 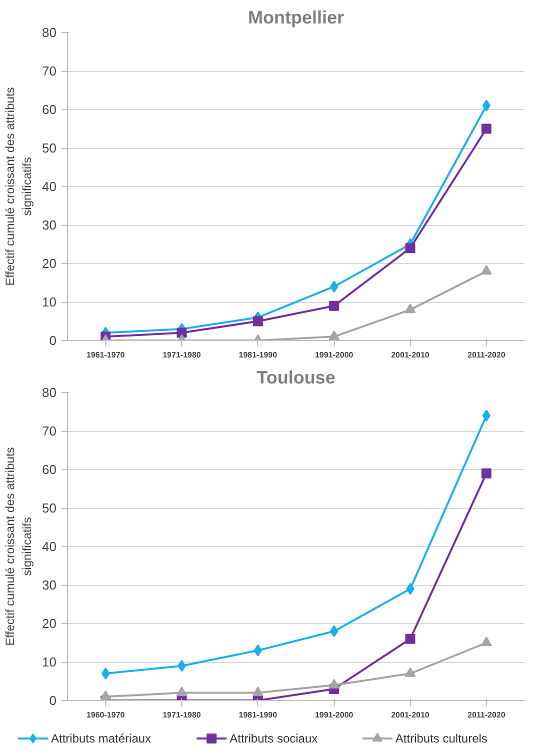 What do you see at coordinates (274, 739) in the screenshot?
I see `legend-label: Attributs sociaux` at bounding box center [274, 739].